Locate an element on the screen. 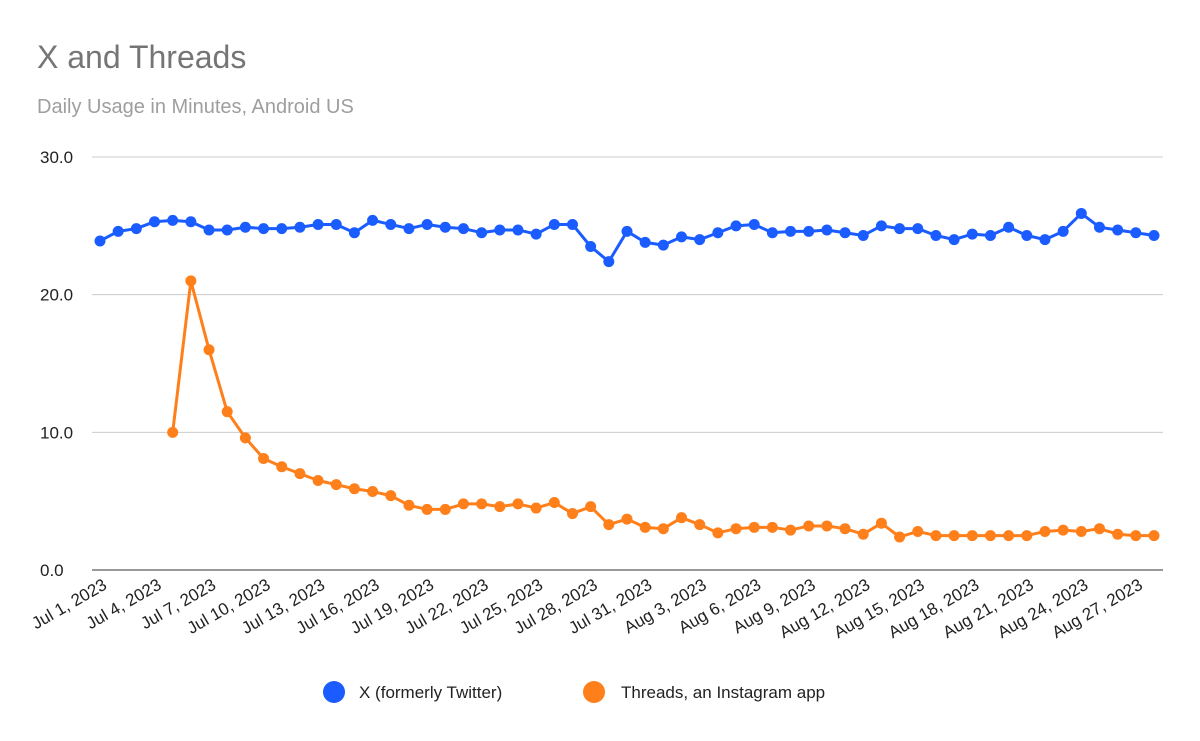 The height and width of the screenshot is (741, 1200). y-tick-label: 0.0 is located at coordinates (52, 570).